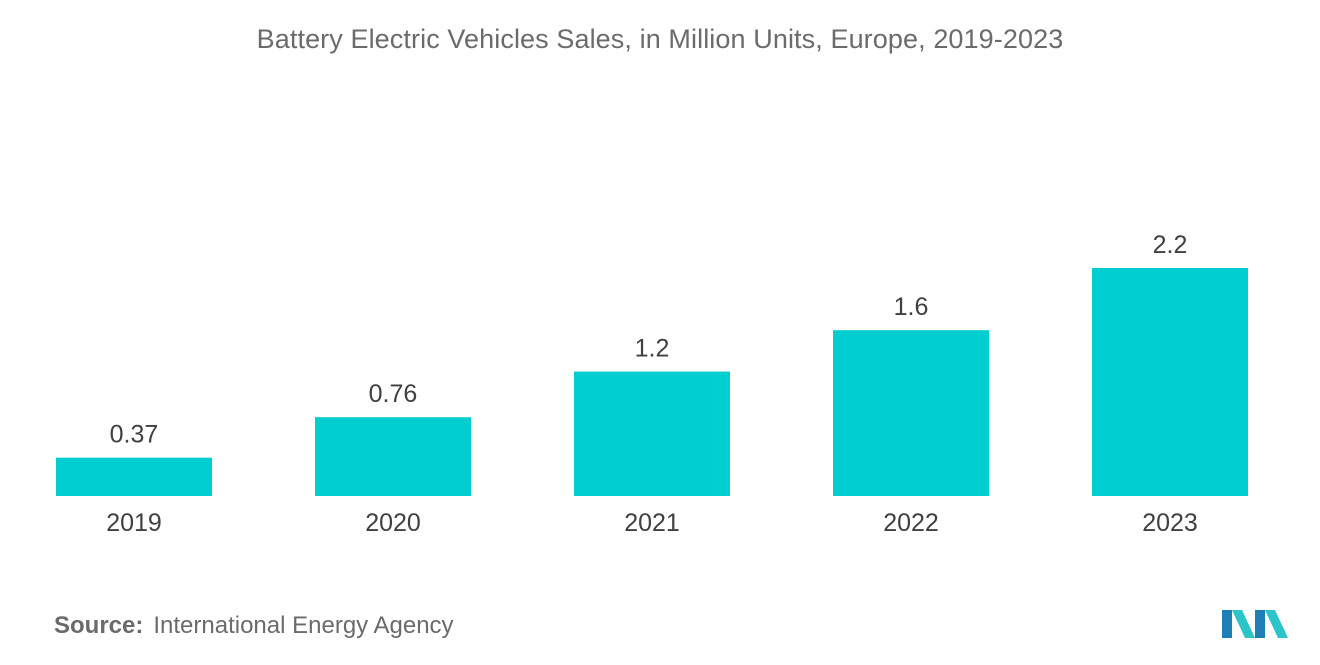 This screenshot has height=665, width=1320. I want to click on x-tick-label-2021: 2021, so click(652, 523).